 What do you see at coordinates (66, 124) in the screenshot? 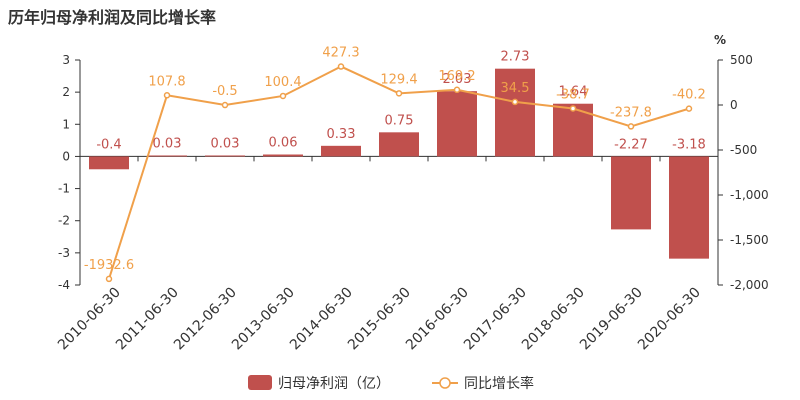
I see `y-tick-label-left: 1` at bounding box center [66, 124].